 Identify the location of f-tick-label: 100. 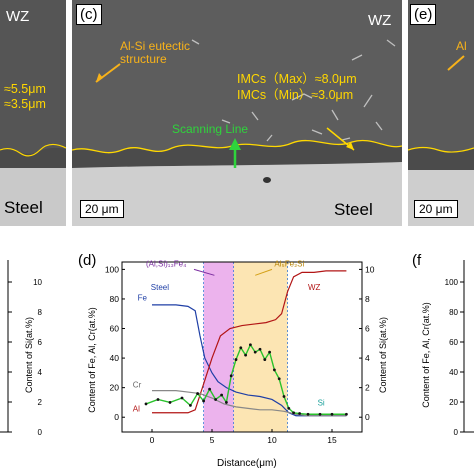
(452, 282).